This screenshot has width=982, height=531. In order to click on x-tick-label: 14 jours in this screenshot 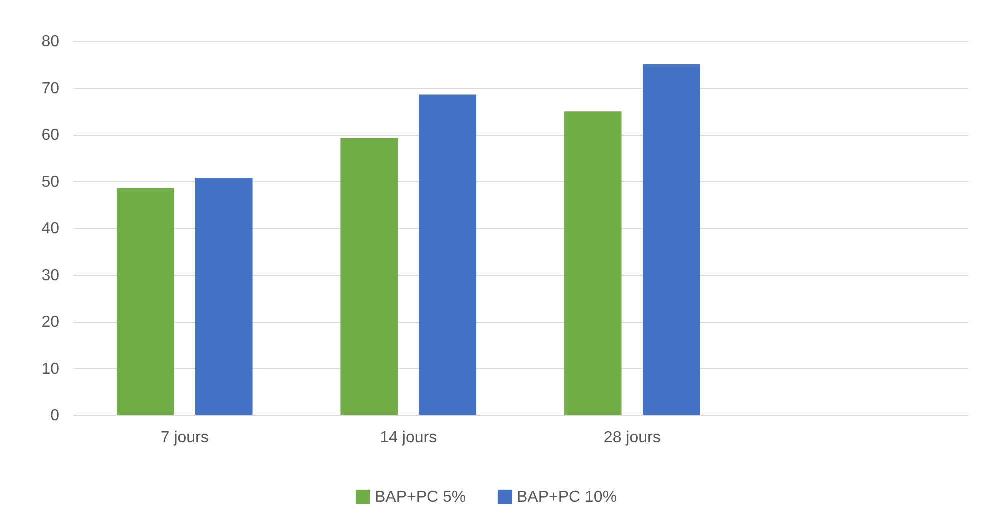, I will do `click(409, 438)`.